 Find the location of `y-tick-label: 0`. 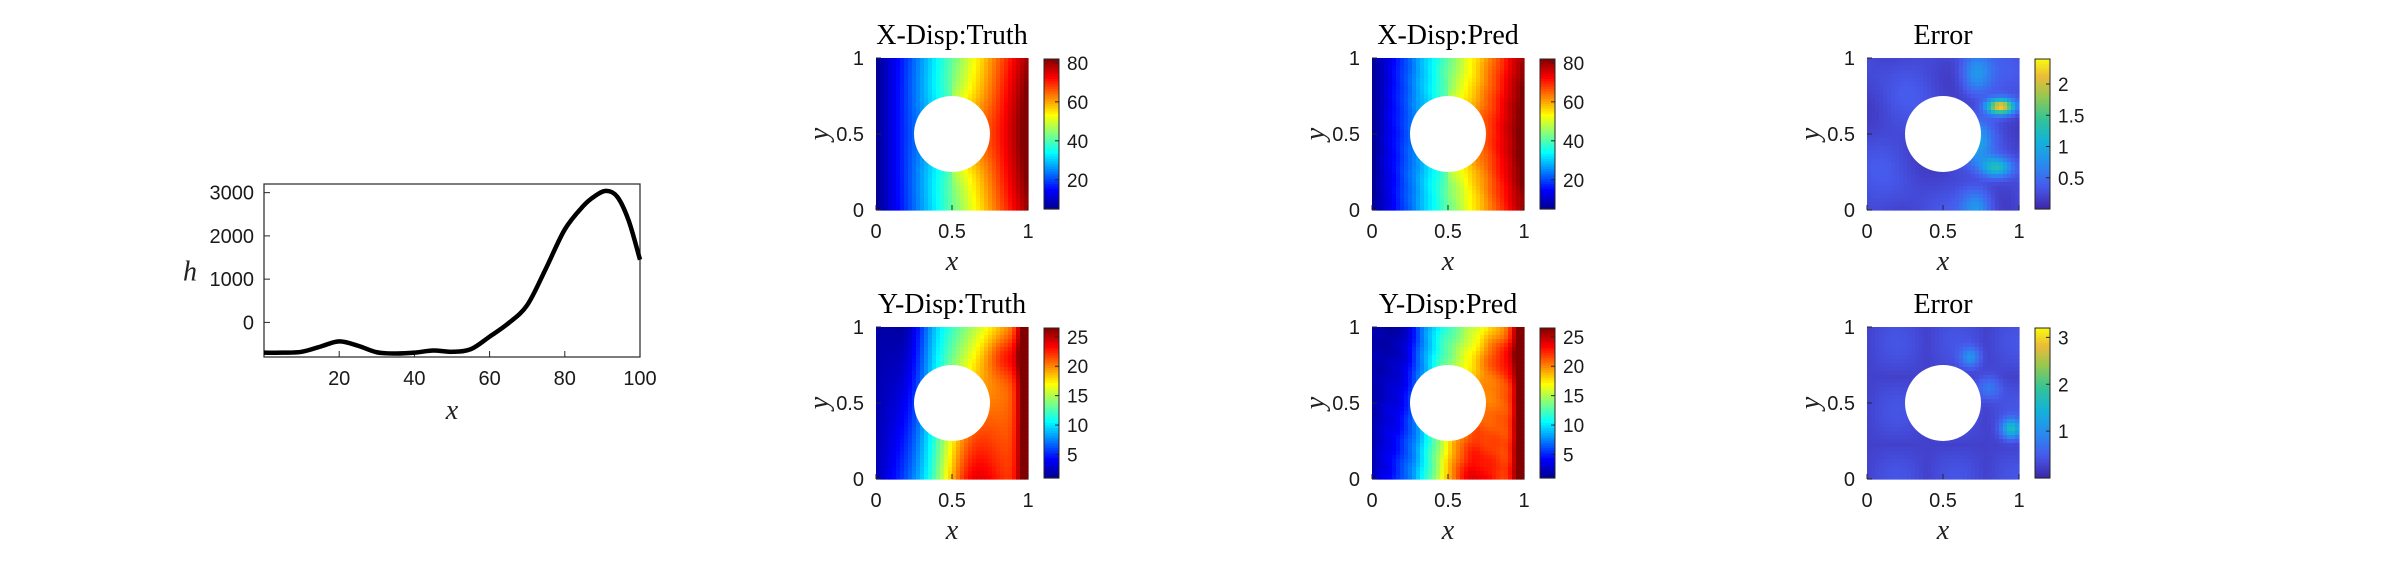

y-tick-label: 0 is located at coordinates (1354, 211).